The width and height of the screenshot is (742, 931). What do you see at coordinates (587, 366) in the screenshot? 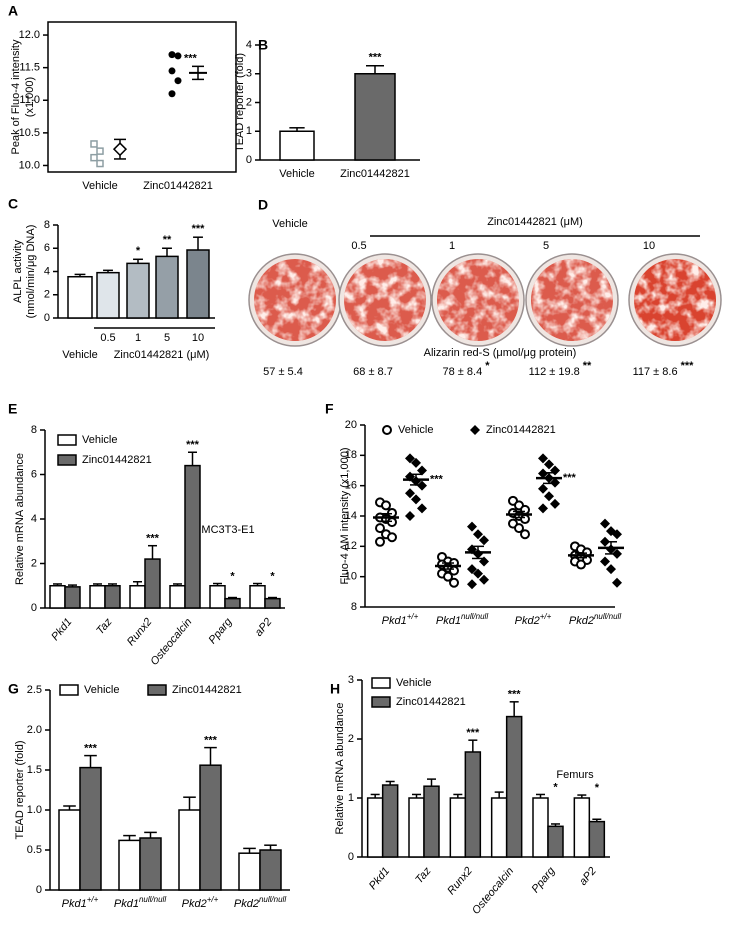
I see `significance: **` at bounding box center [587, 366].